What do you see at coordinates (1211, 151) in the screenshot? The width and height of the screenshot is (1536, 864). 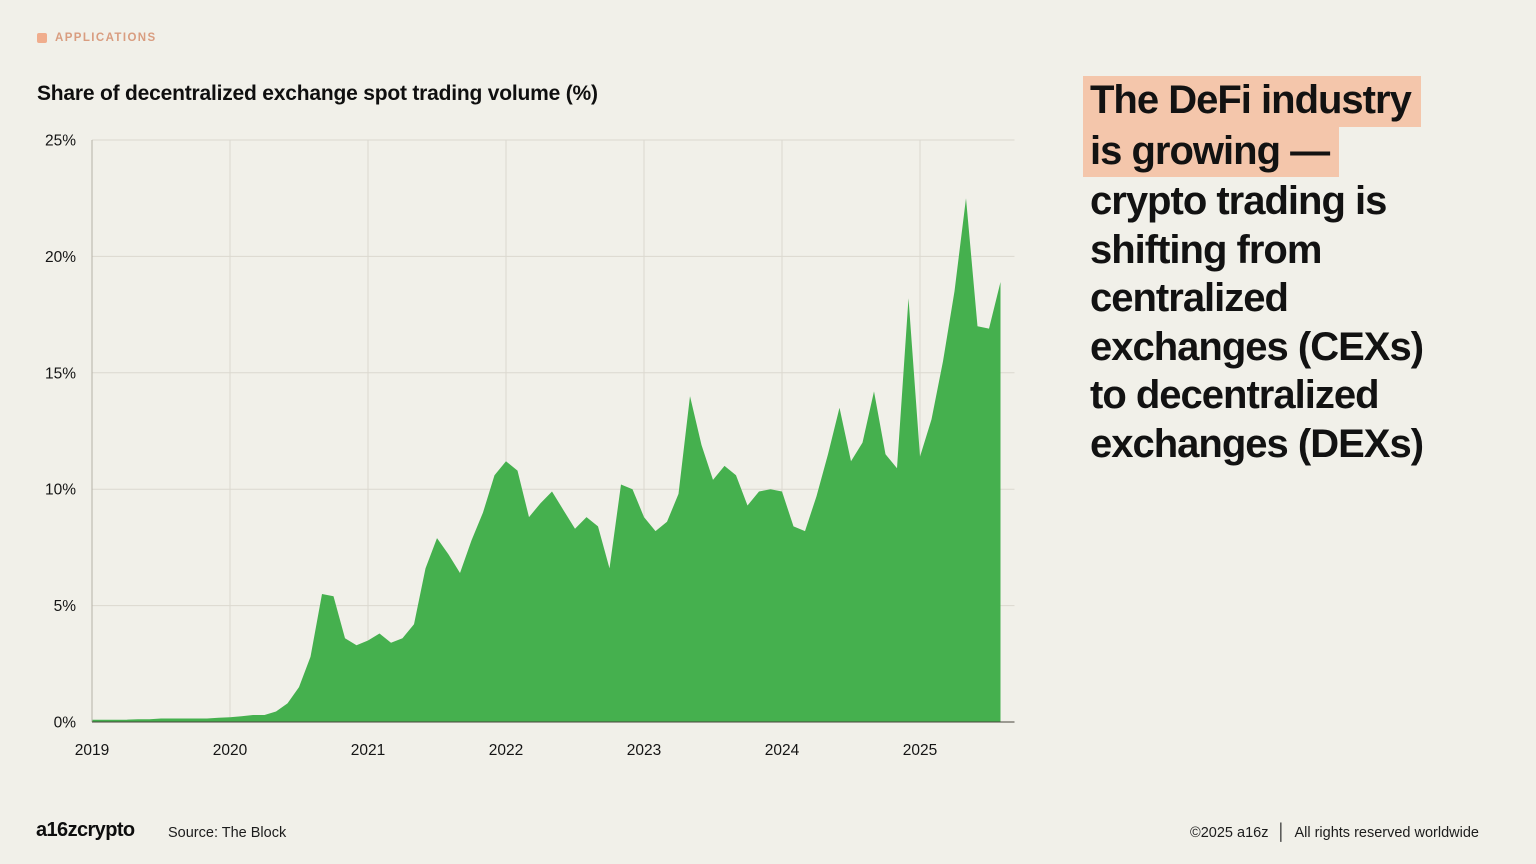 I see `headline-line-highlighted: is growing —` at bounding box center [1211, 151].